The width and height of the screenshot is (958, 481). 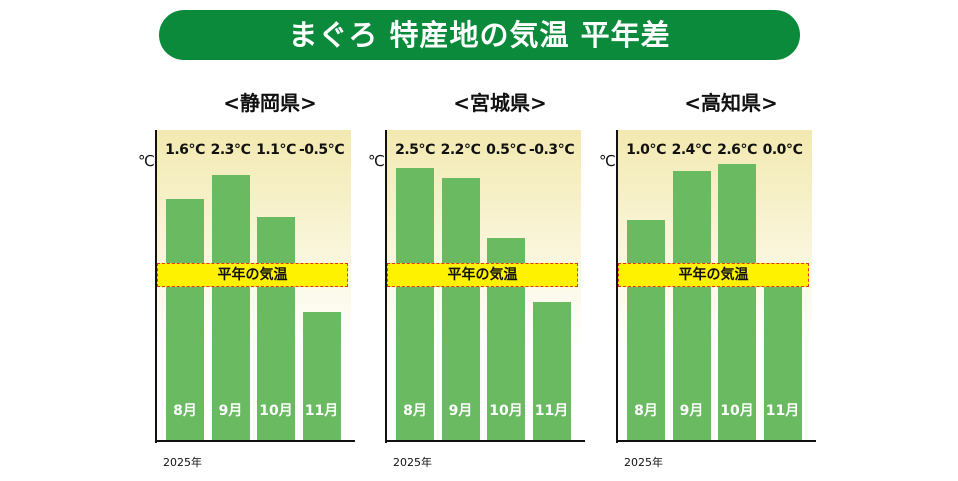 What do you see at coordinates (321, 150) in the screenshot?
I see `value-label: -0.5℃` at bounding box center [321, 150].